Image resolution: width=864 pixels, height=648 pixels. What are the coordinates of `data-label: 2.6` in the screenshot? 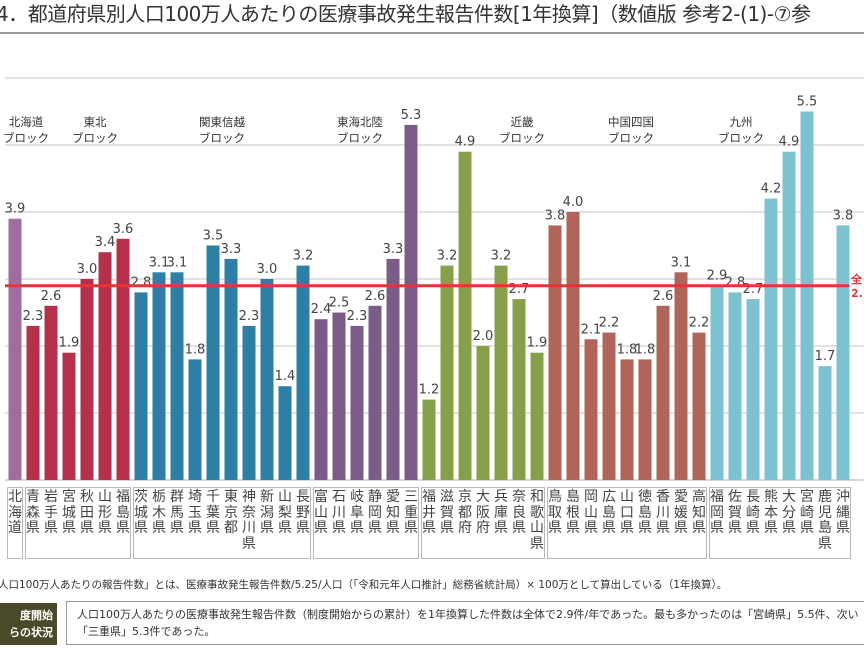 It's located at (375, 296).